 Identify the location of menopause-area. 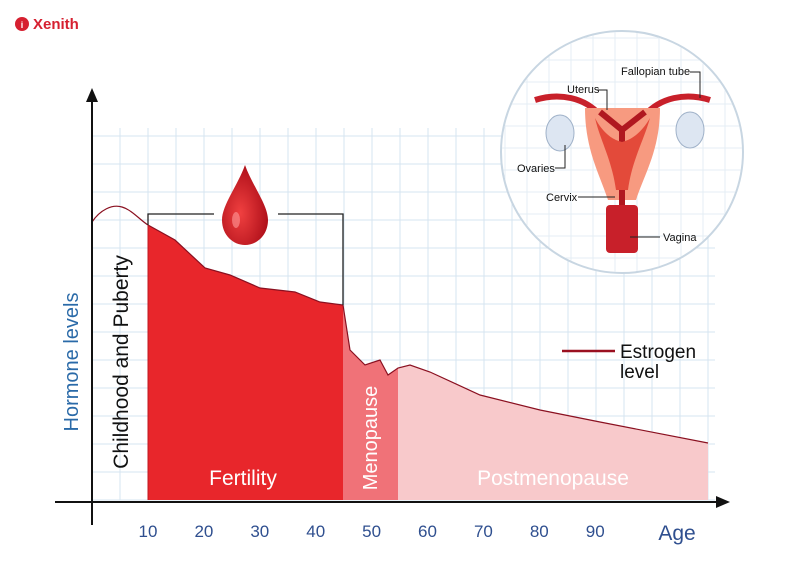
(370, 402).